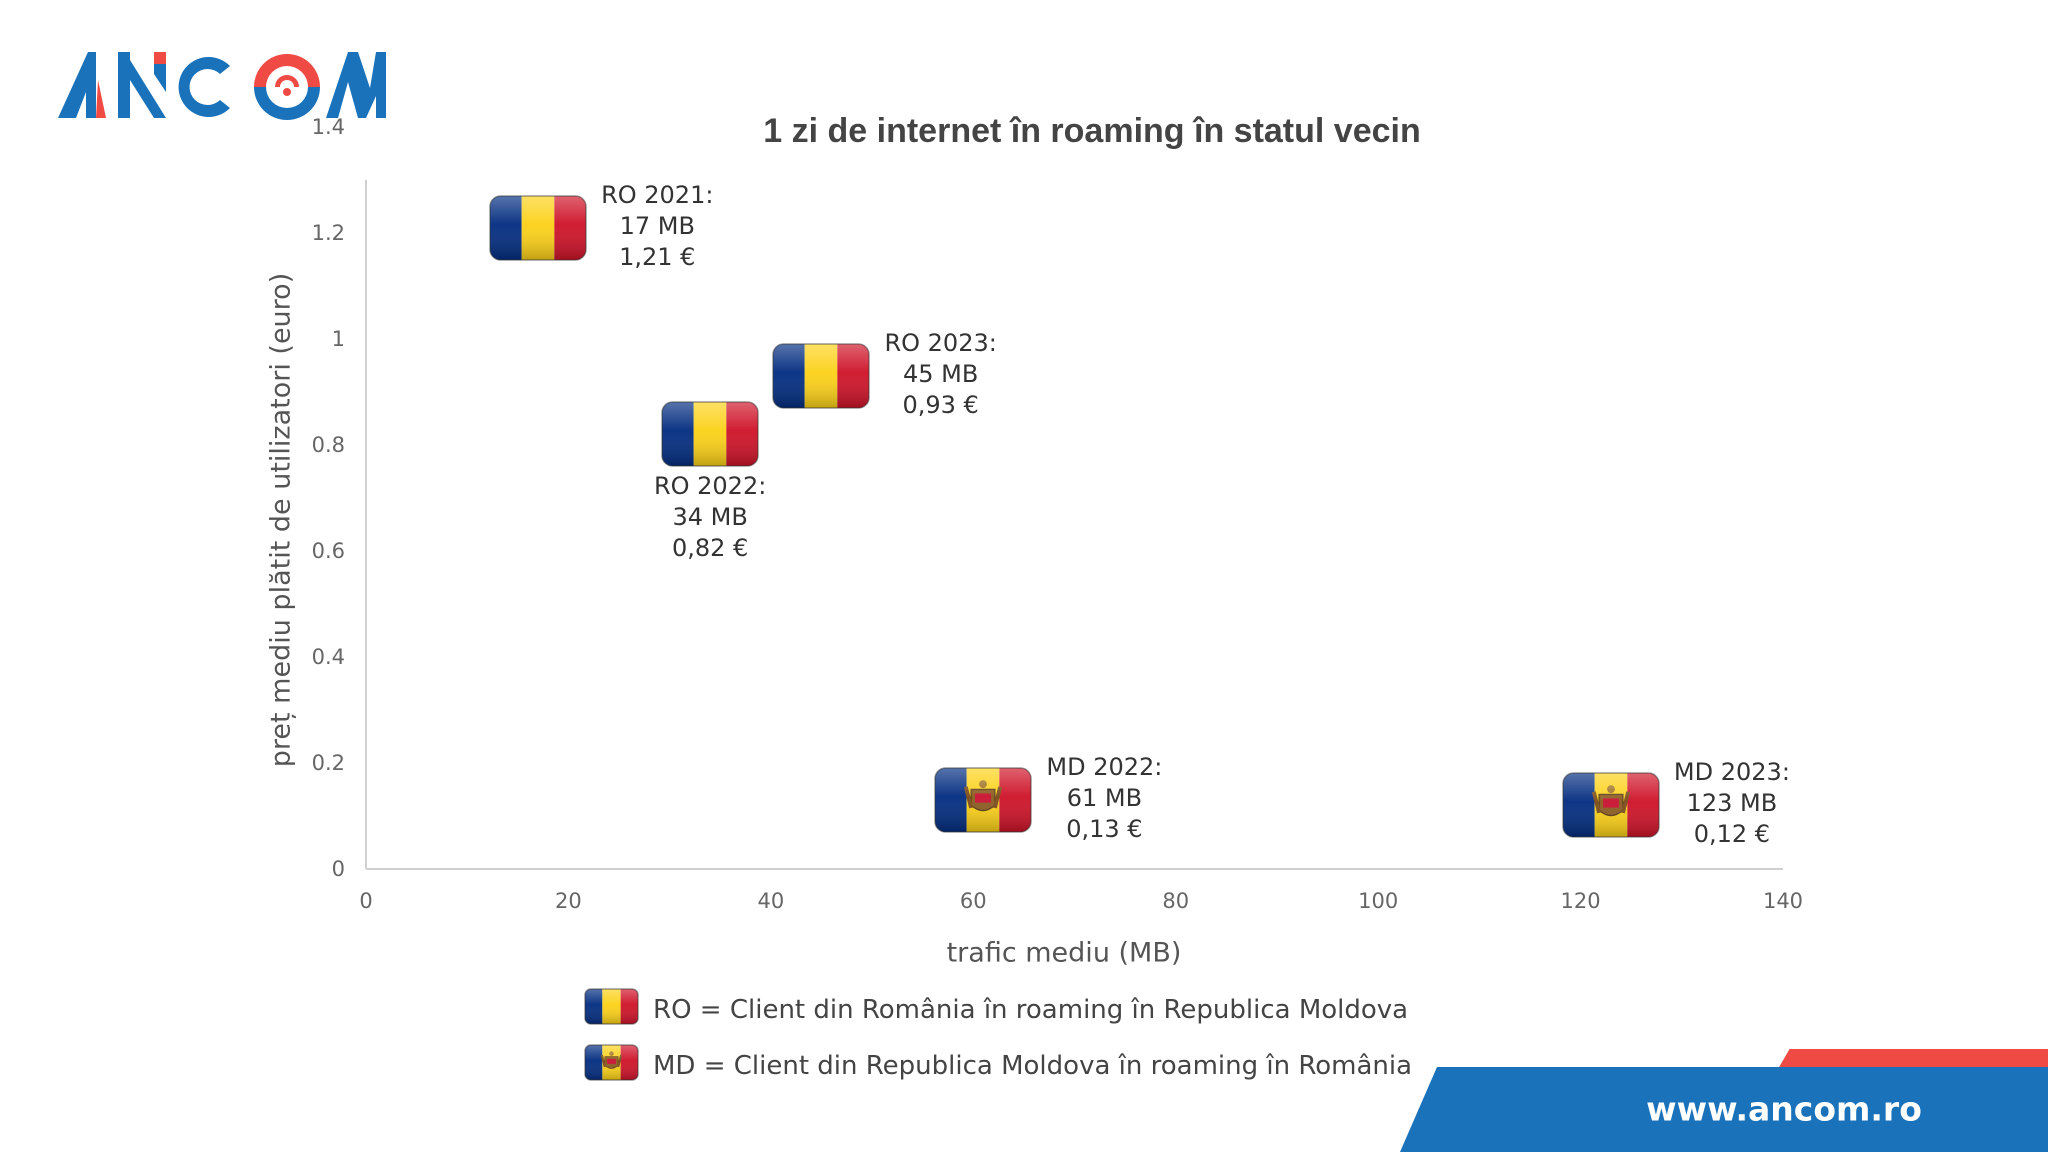  Describe the element at coordinates (940, 343) in the screenshot. I see `data-label-line: RO 2023:` at that location.